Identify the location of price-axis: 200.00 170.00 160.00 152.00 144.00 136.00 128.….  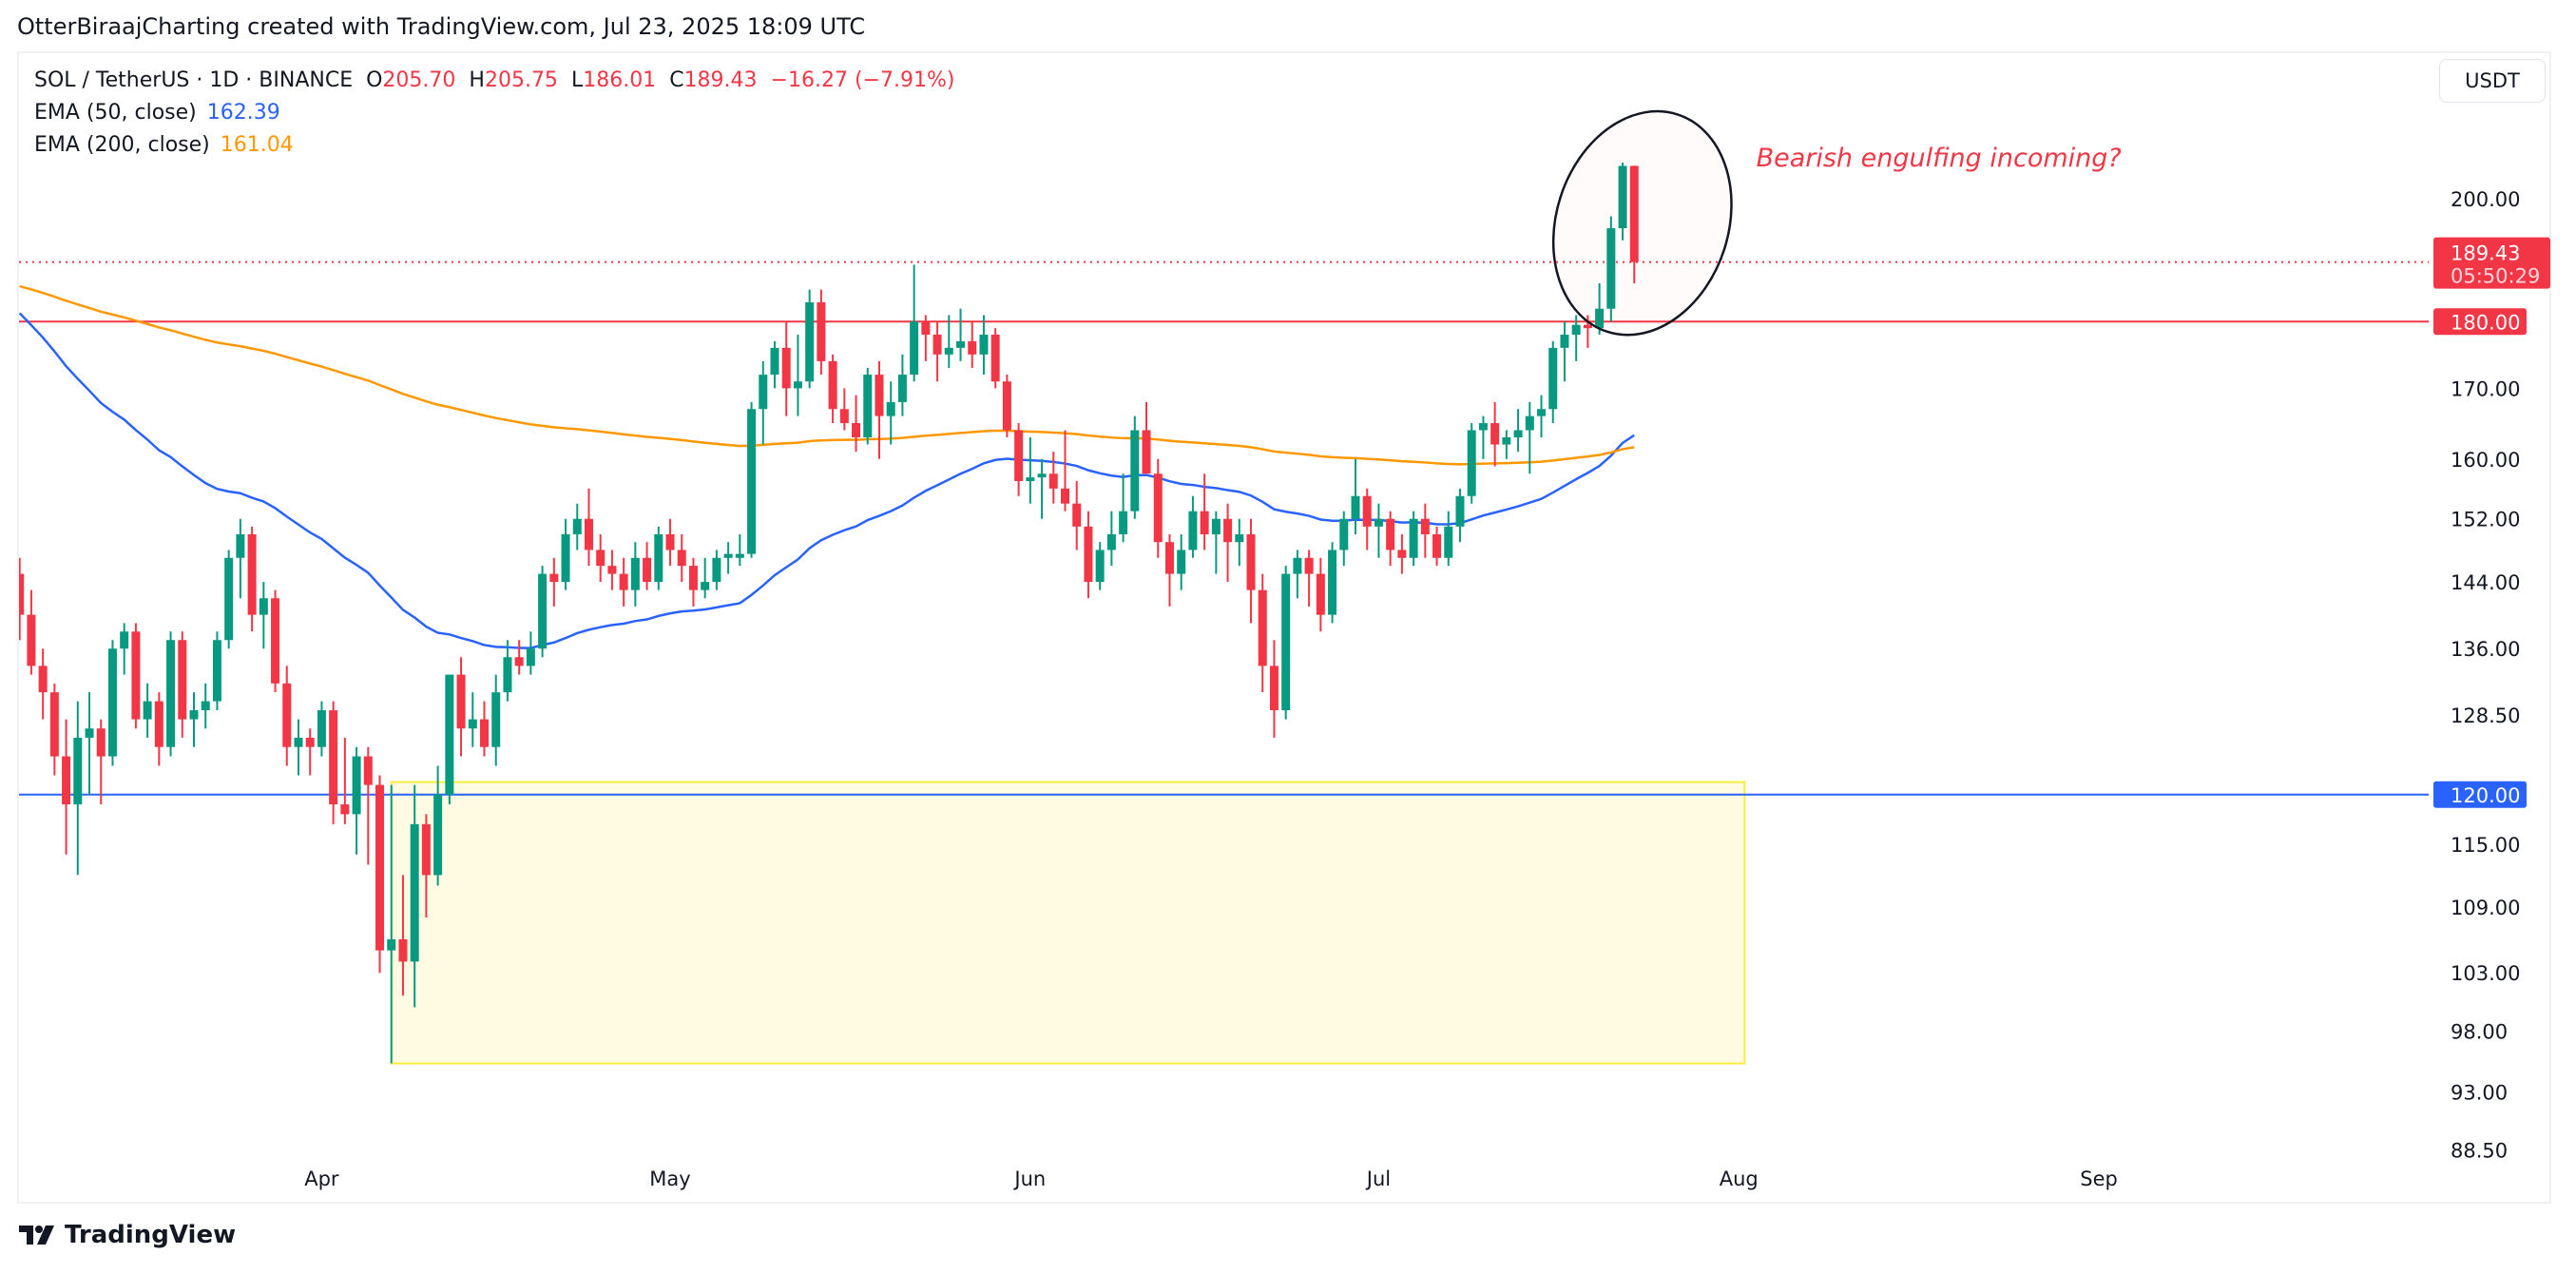
(2491, 675).